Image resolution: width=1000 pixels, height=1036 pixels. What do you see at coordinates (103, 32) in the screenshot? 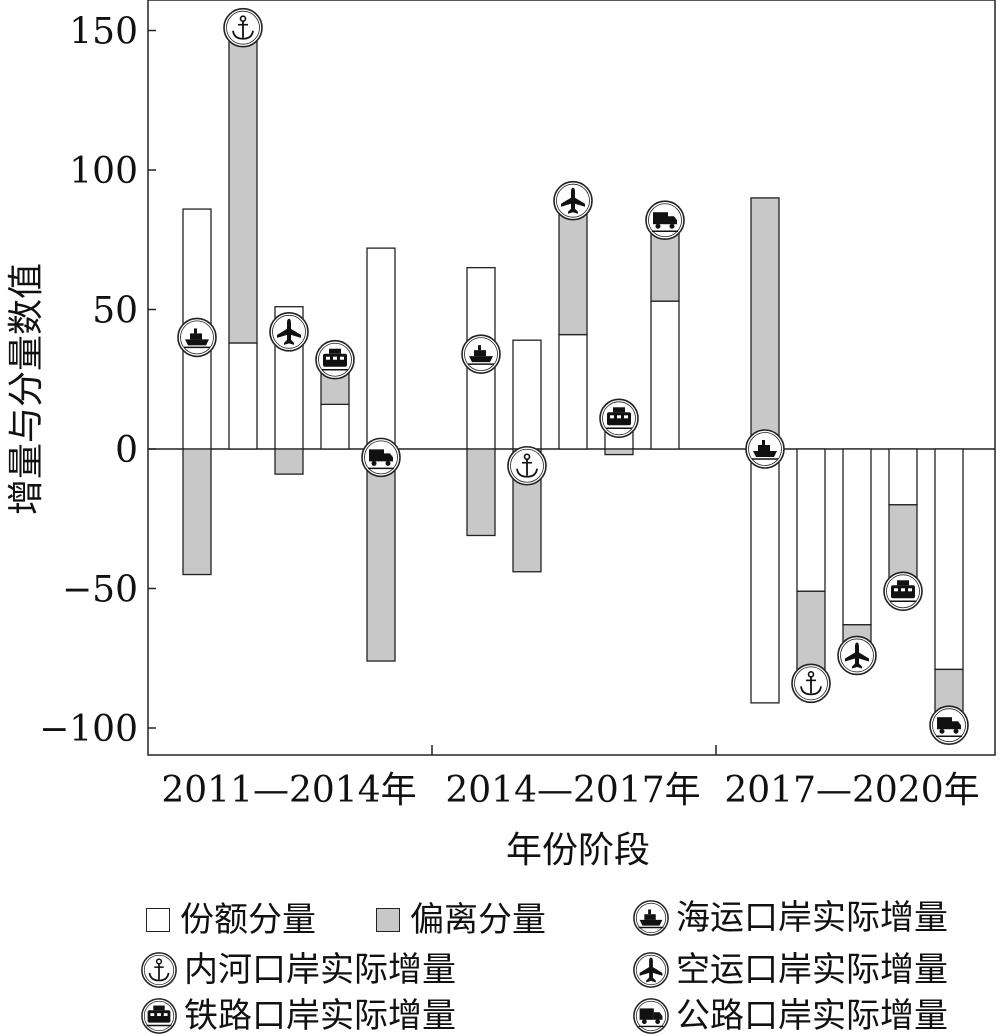
I see `y-tick-label: 150` at bounding box center [103, 32].